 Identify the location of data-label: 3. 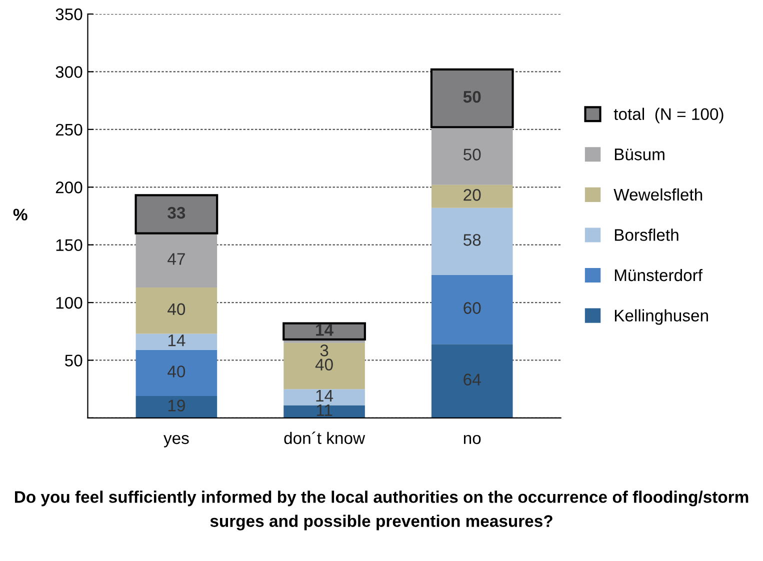
(324, 350).